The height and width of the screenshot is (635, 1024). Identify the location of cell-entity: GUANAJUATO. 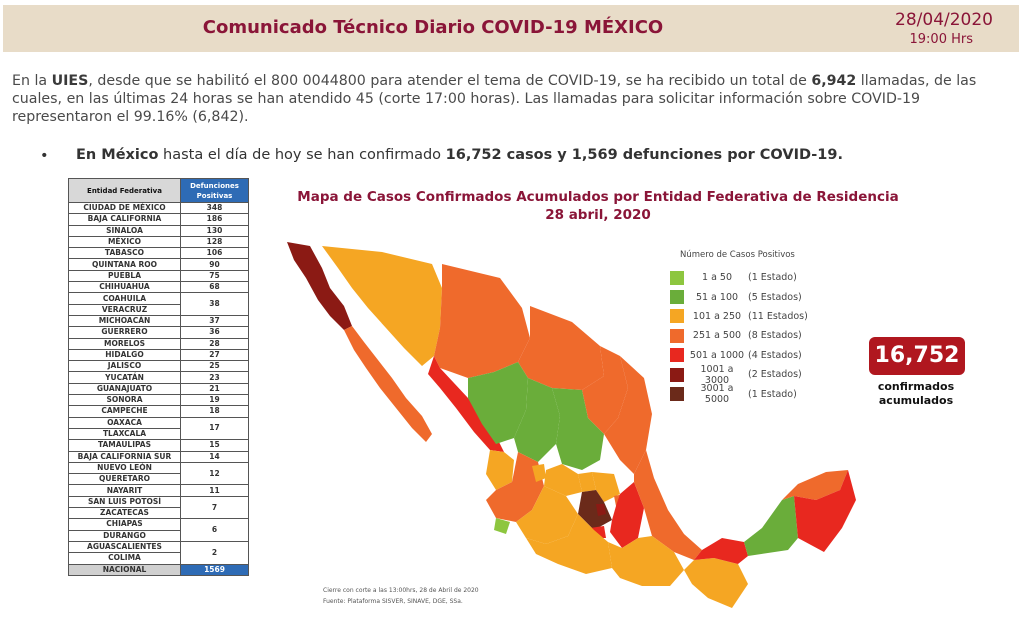
(124, 389).